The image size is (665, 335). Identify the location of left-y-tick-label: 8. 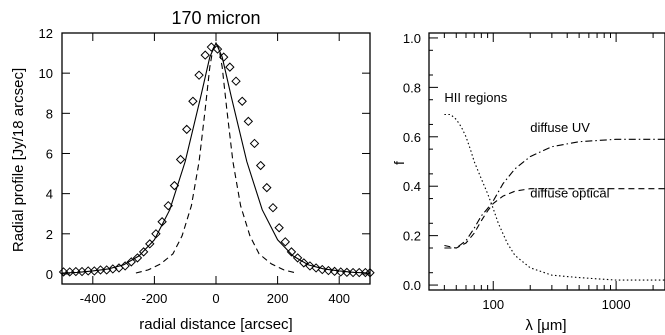
(49, 113).